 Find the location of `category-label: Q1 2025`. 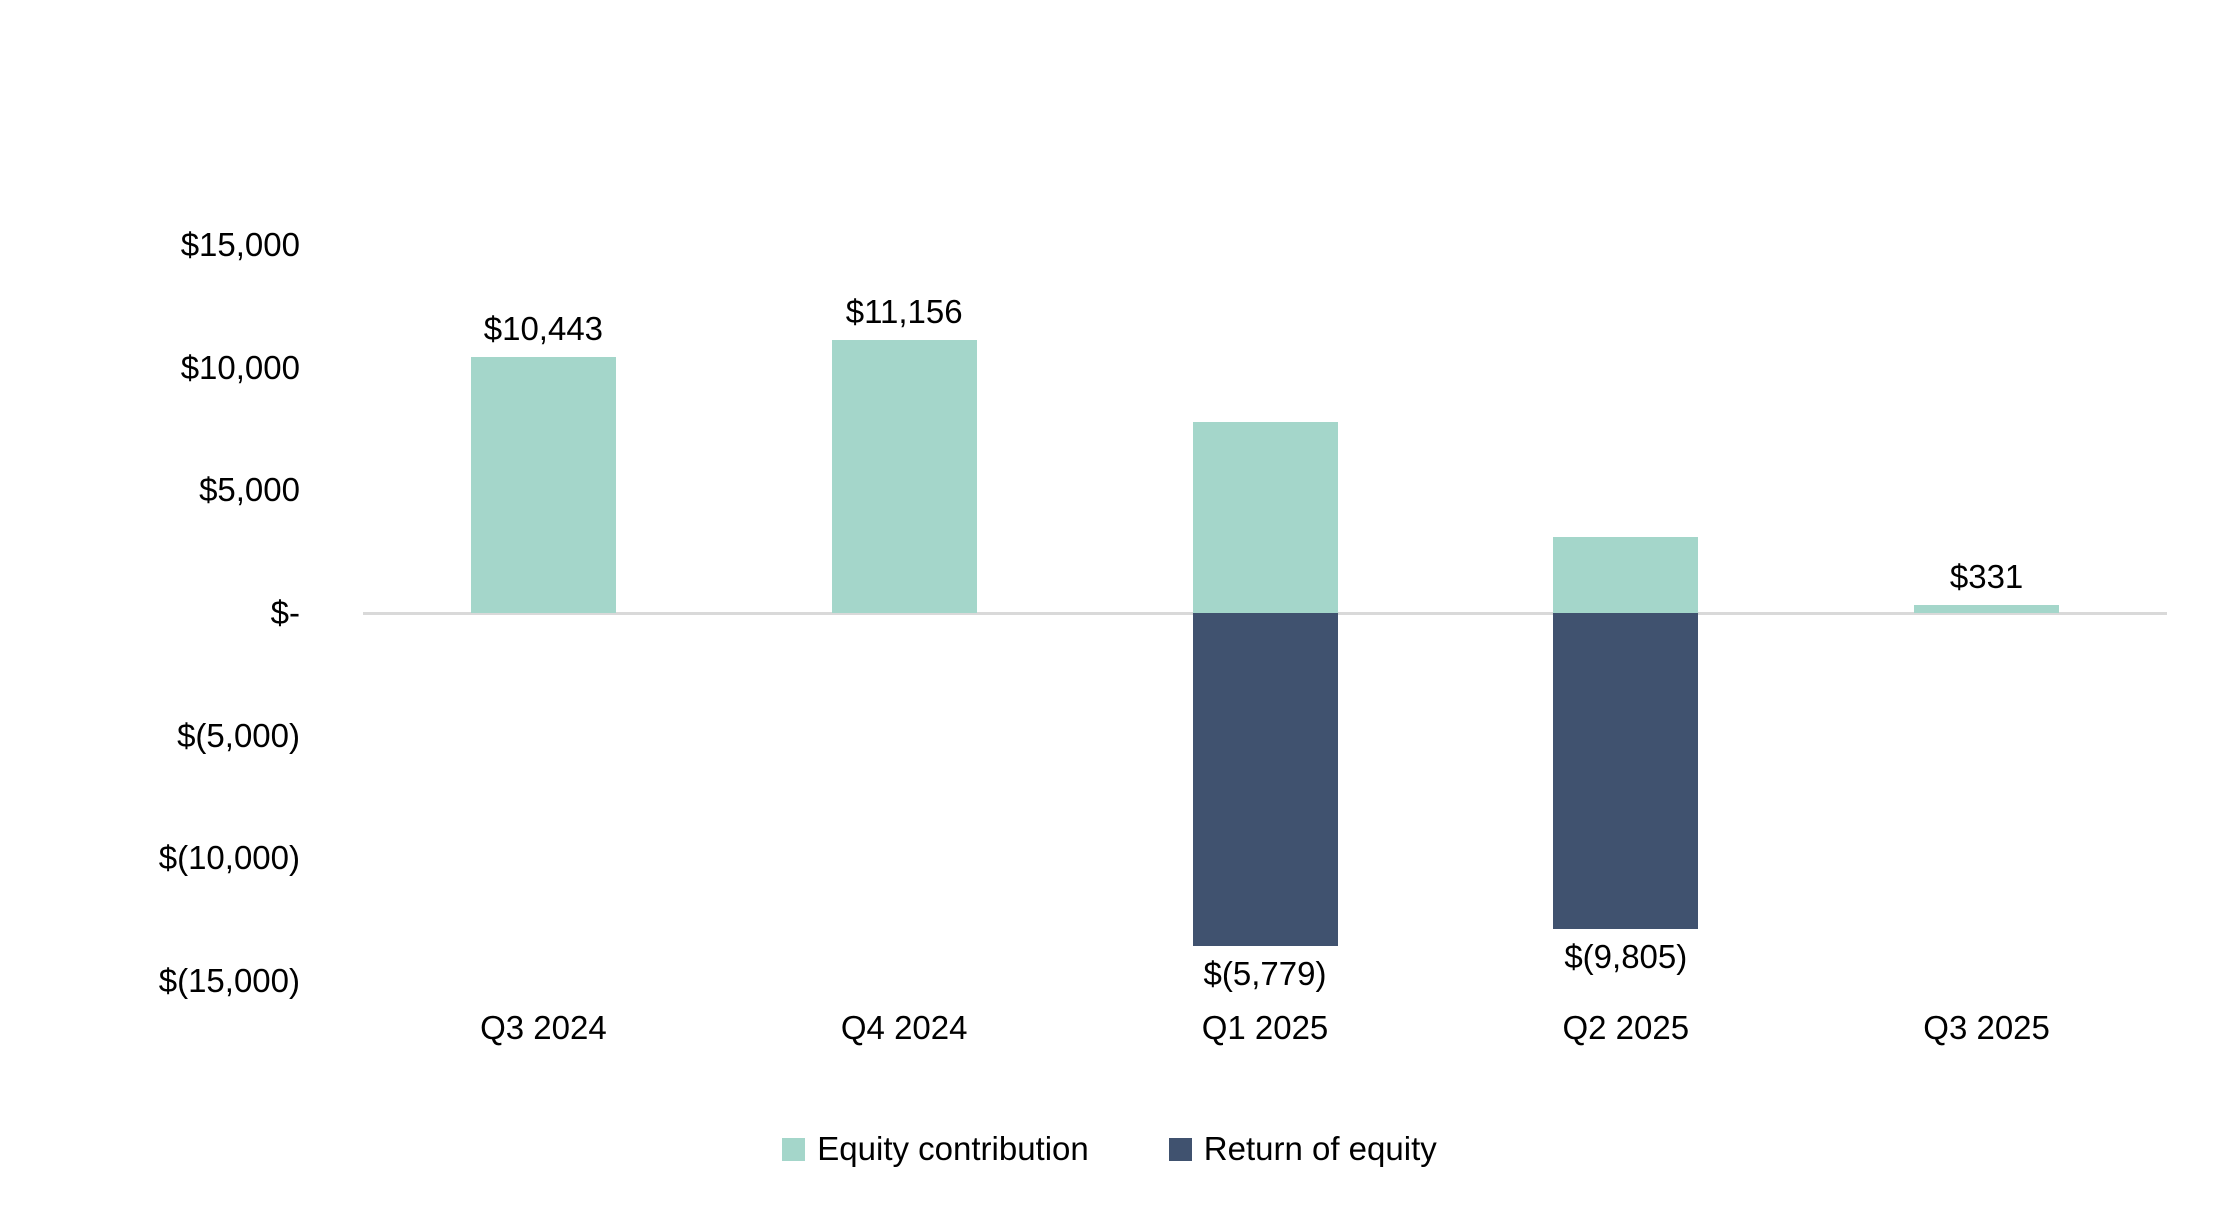

category-label: Q1 2025 is located at coordinates (1265, 1027).